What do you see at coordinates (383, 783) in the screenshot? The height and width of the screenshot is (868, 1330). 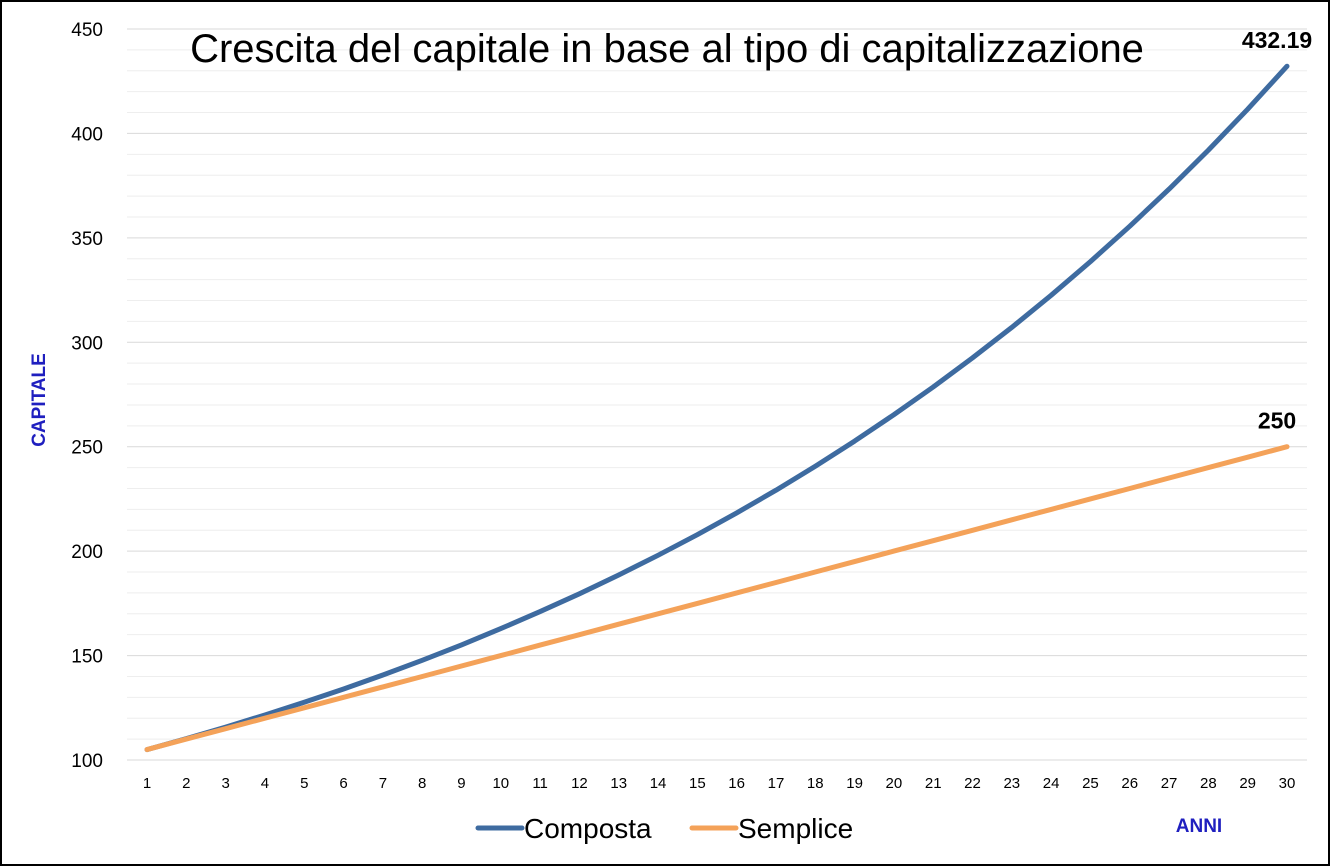 I see `x-tick-label: 7` at bounding box center [383, 783].